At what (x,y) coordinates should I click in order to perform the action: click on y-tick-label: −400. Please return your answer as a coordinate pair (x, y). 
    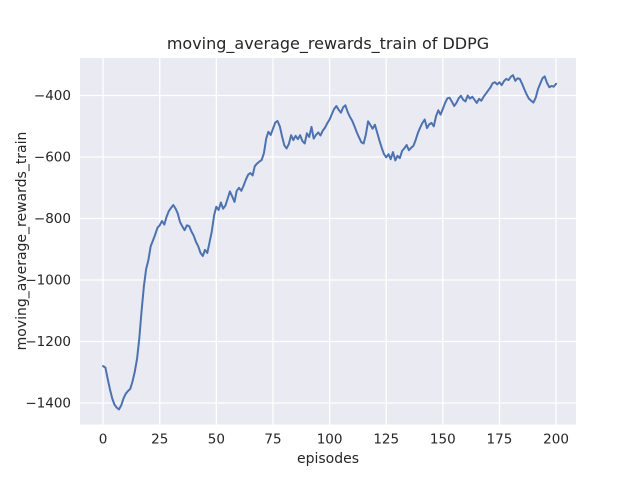
    Looking at the image, I should click on (52, 96).